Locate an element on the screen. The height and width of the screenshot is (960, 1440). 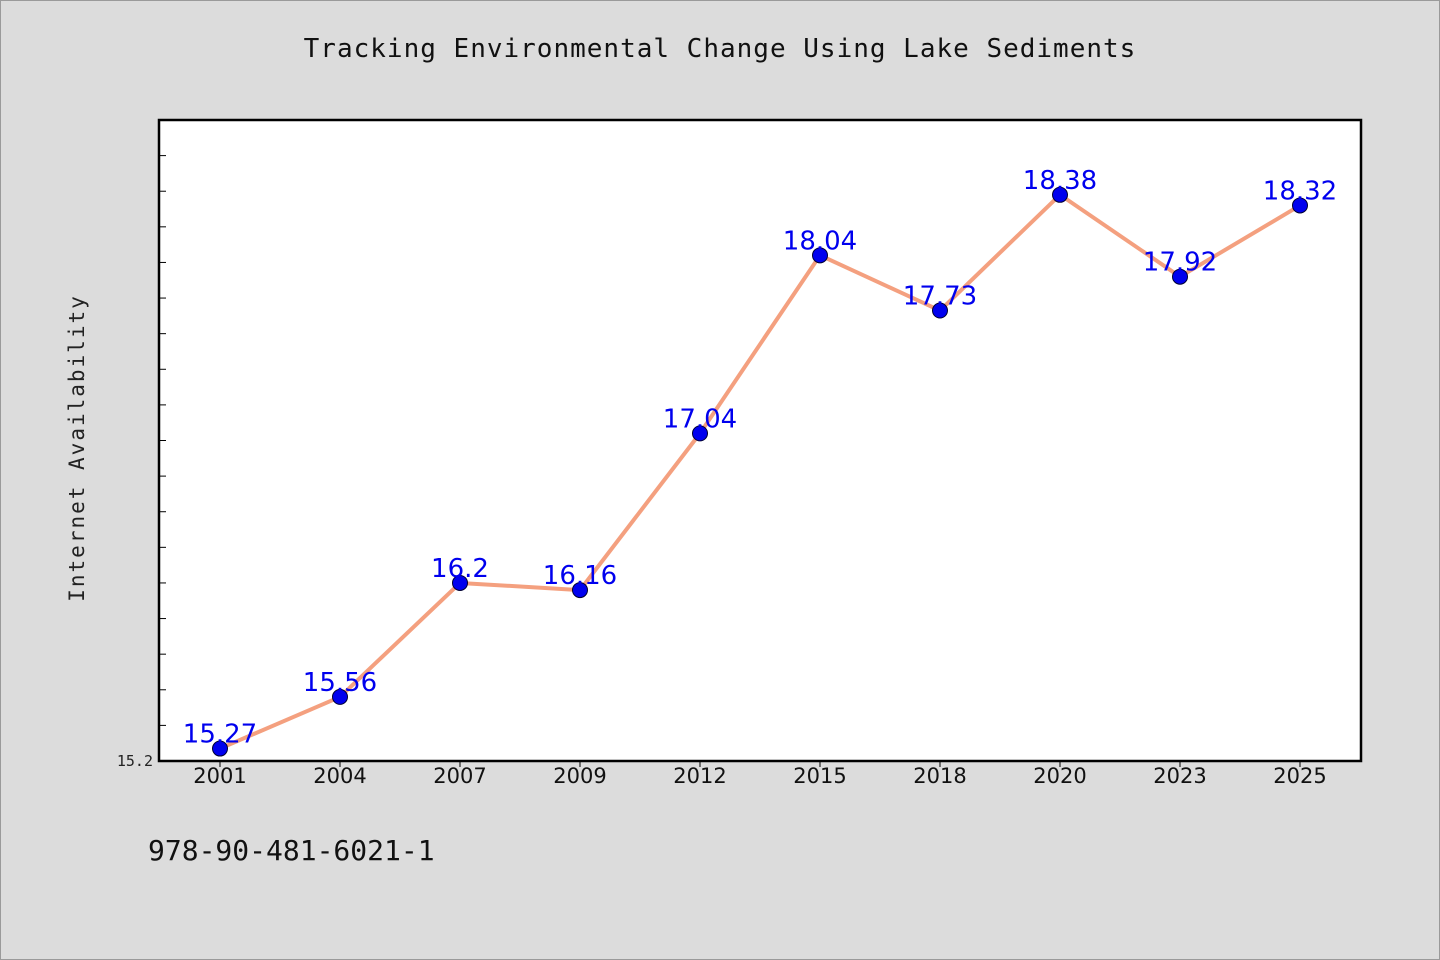
data-label: 16.16 is located at coordinates (580, 576).